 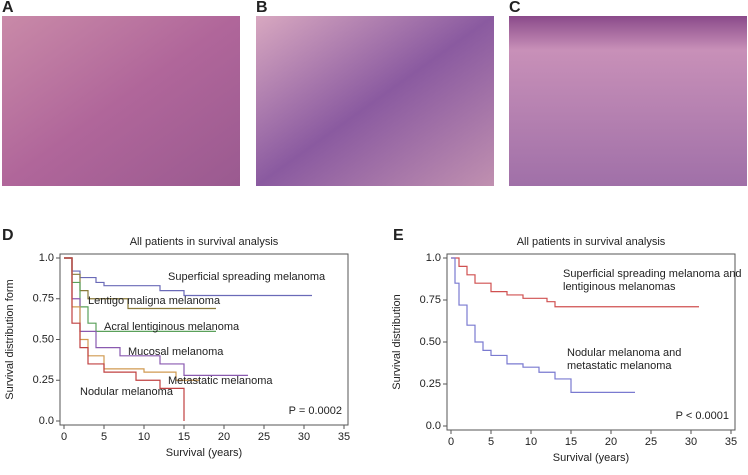 I want to click on series-label: Mucosal melanoma, so click(x=176, y=351).